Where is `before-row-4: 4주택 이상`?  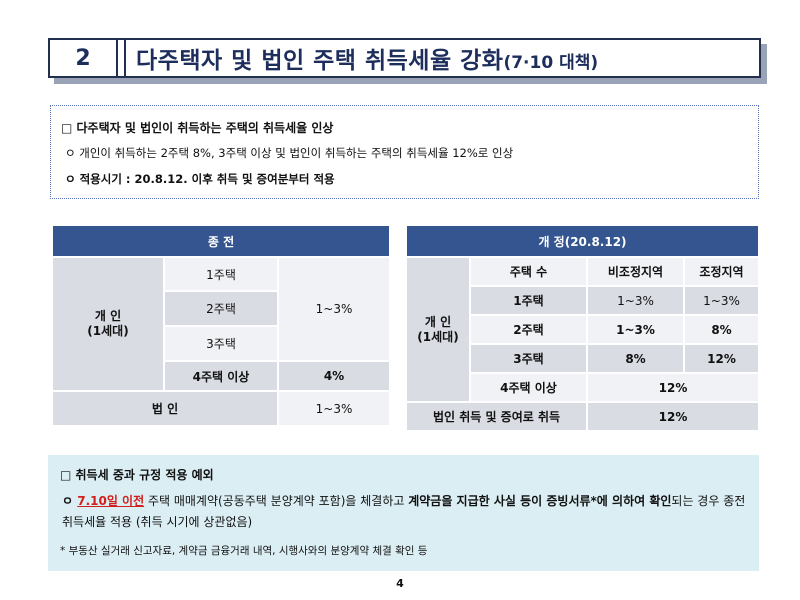
before-row-4: 4주택 이상 is located at coordinates (221, 376).